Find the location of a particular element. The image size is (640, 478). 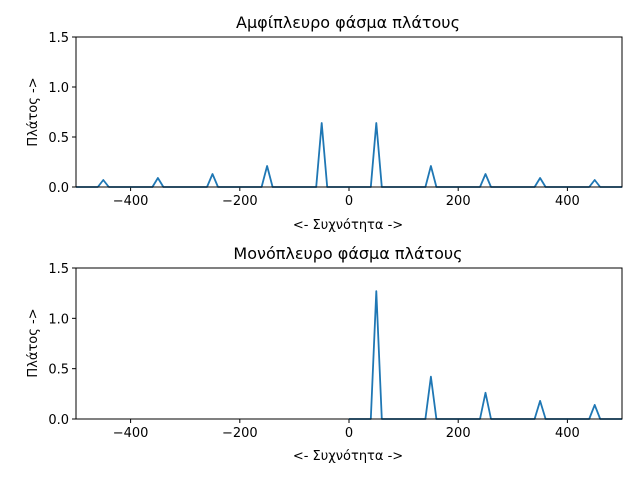

chart-title: Μονόπλευρο φάσμα πλάτους is located at coordinates (347, 253).